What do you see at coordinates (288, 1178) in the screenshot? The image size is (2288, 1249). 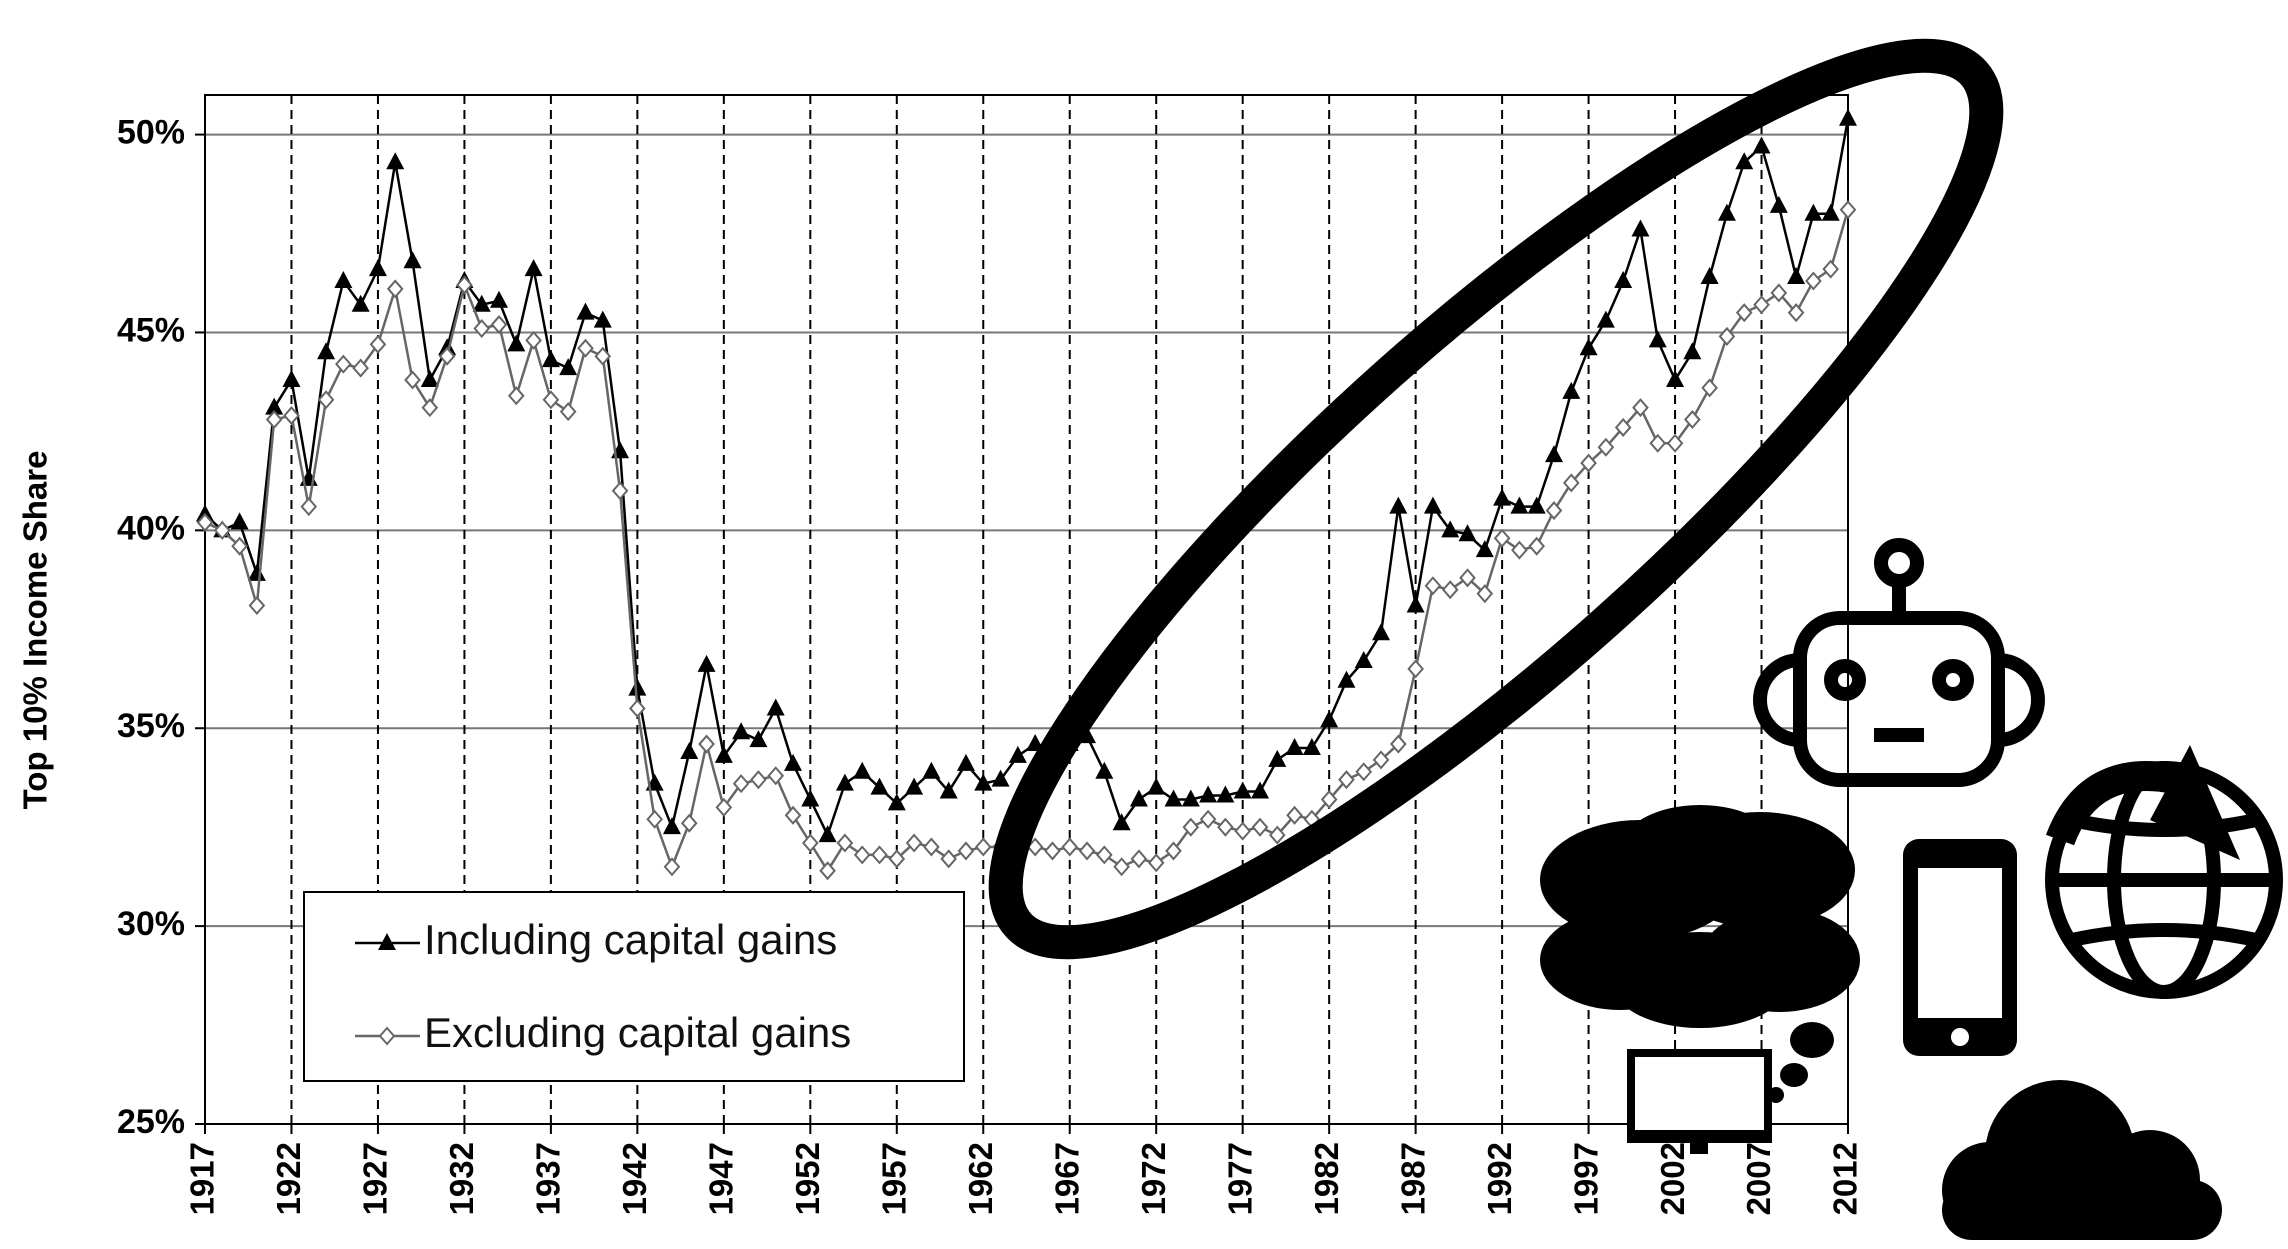 I see `x-tick-label: 1922` at bounding box center [288, 1178].